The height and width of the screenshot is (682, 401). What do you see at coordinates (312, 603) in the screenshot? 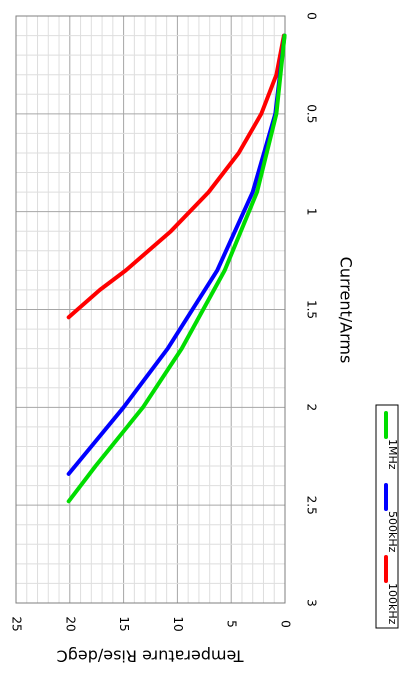
I see `x-tick-label: 3` at bounding box center [312, 603].